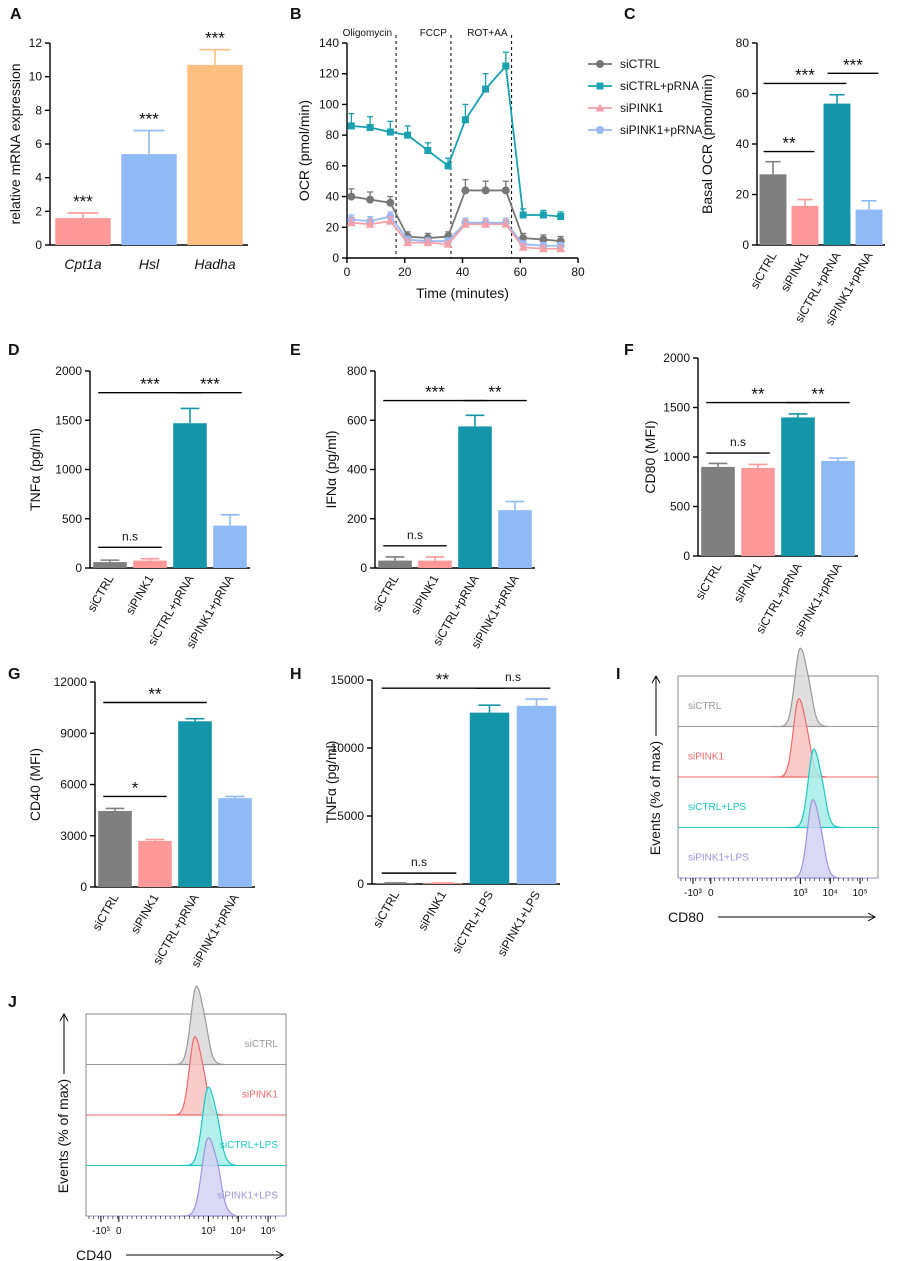  Describe the element at coordinates (94, 1254) in the screenshot. I see `x-axis-label: CD40` at that location.